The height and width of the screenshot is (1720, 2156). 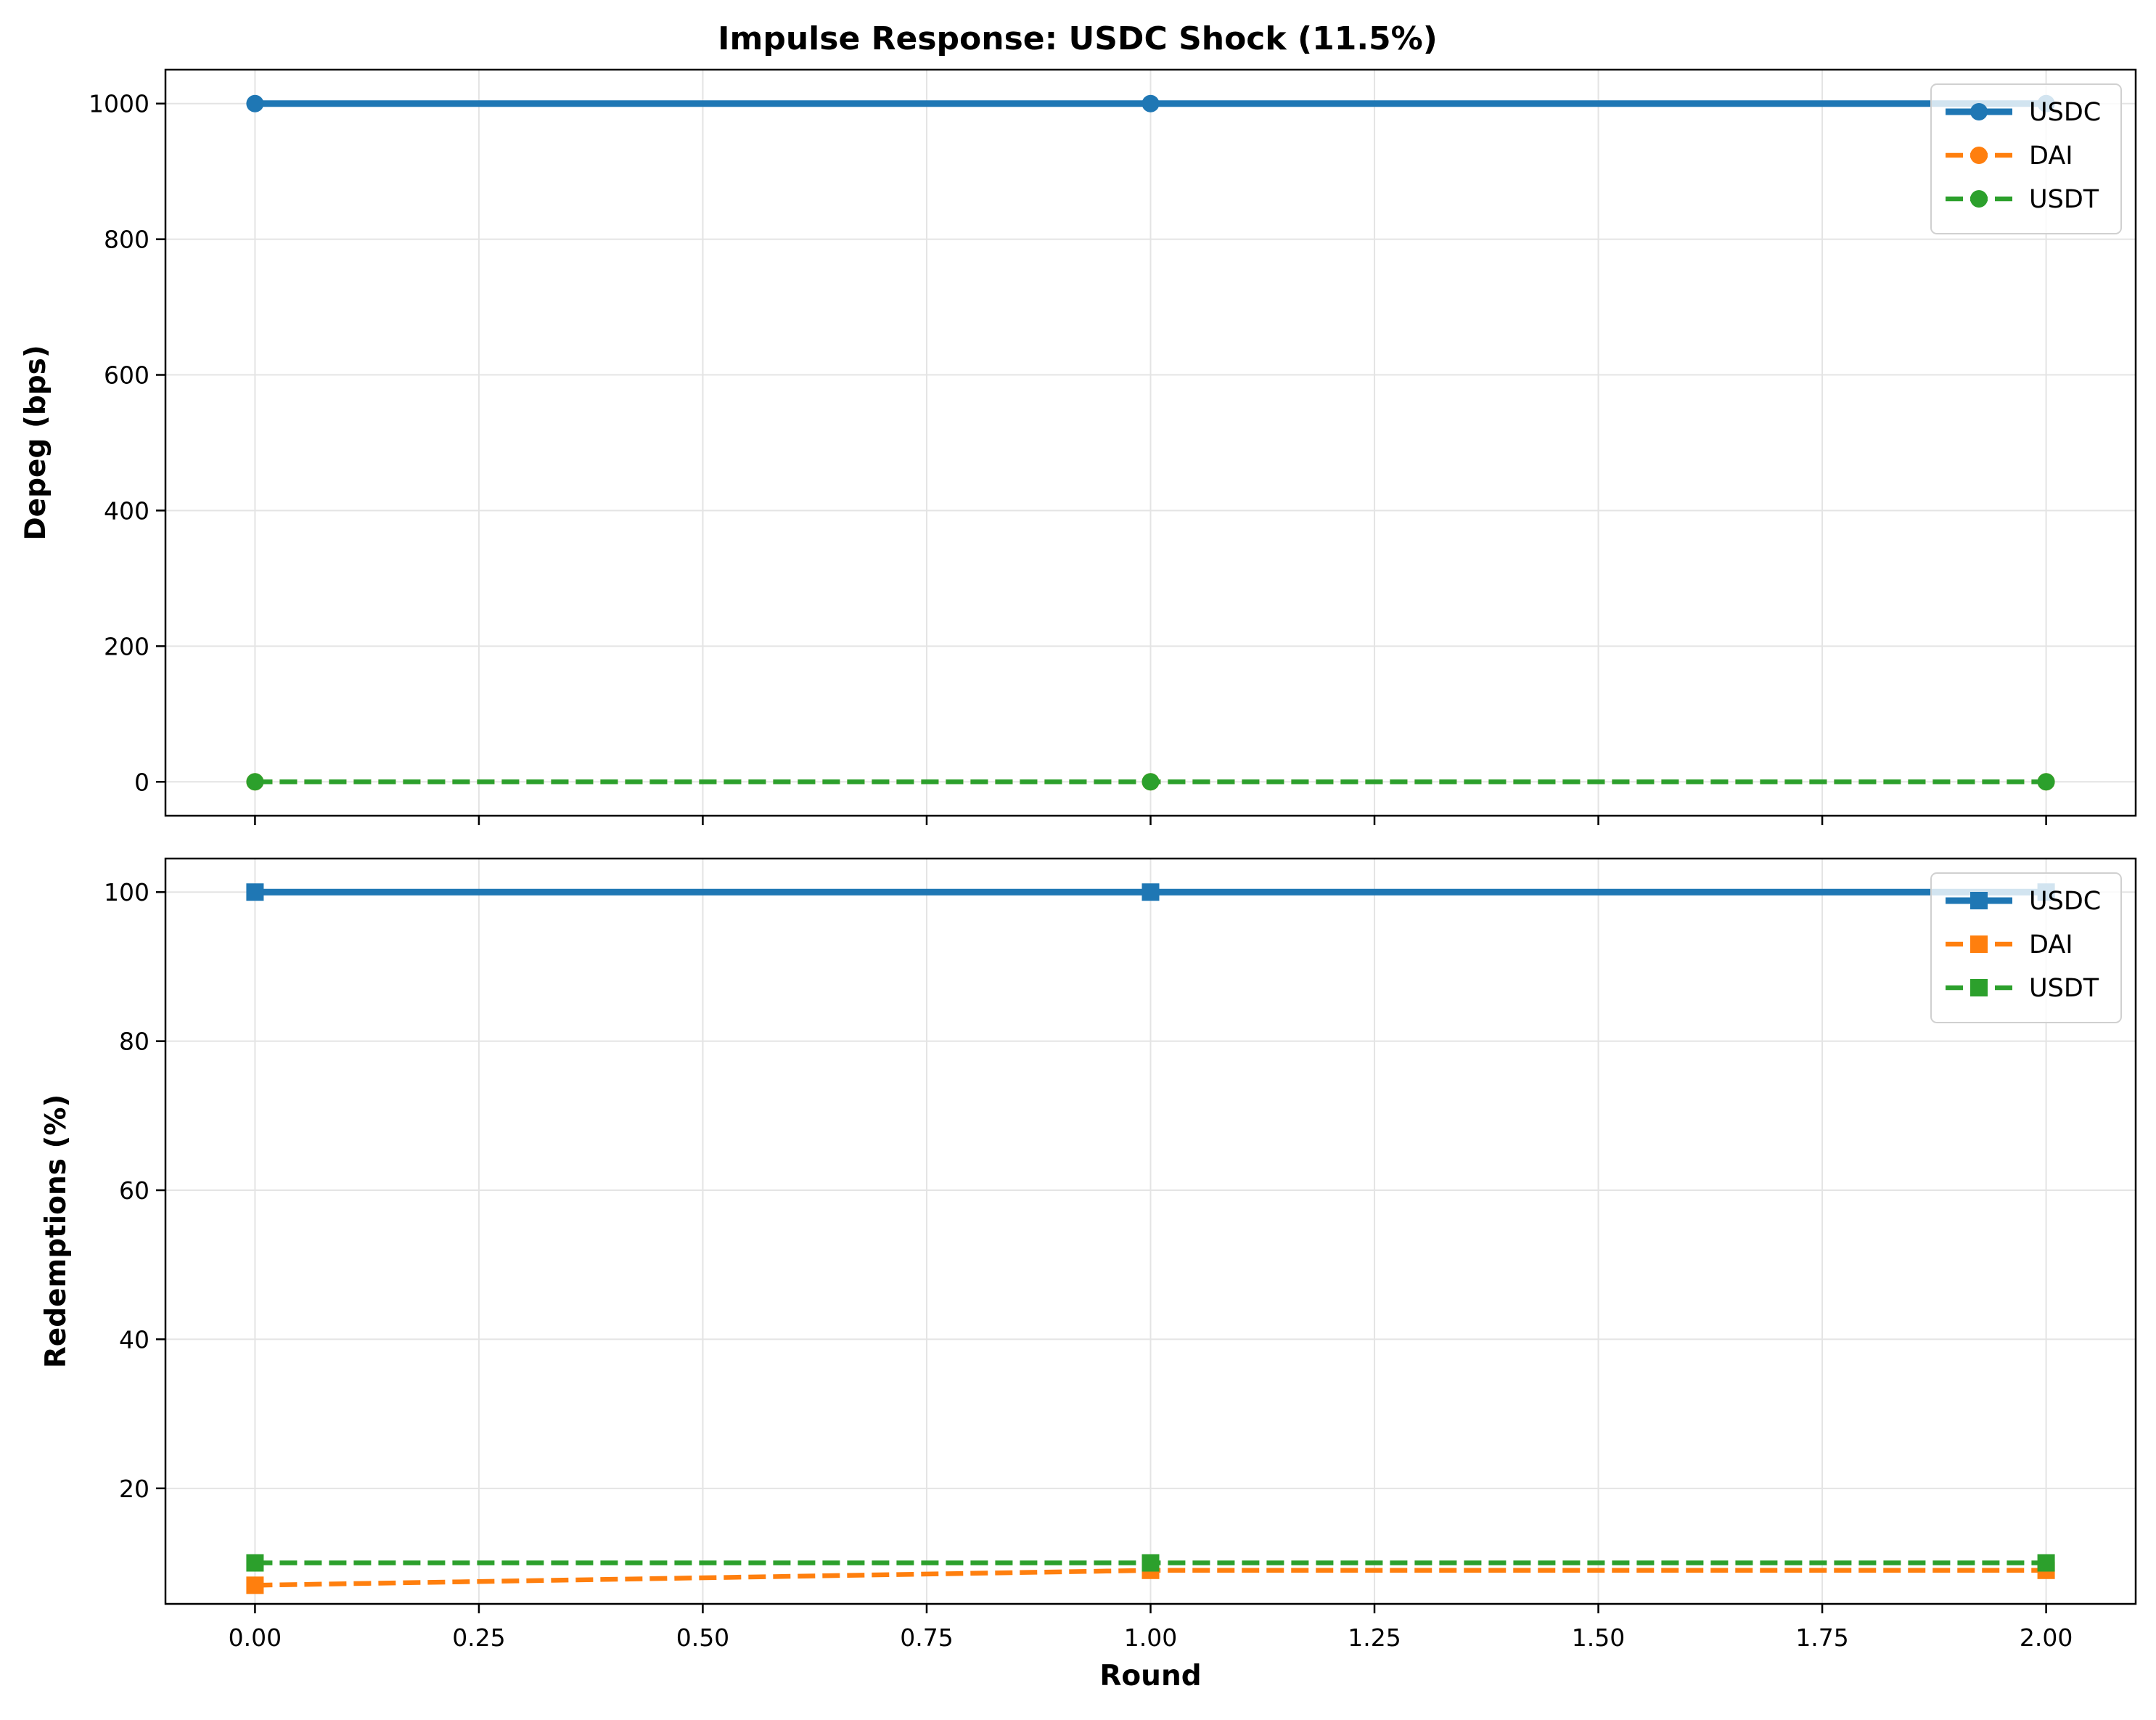 What do you see at coordinates (702, 1637) in the screenshot?
I see `x-tick-label: 0.50` at bounding box center [702, 1637].